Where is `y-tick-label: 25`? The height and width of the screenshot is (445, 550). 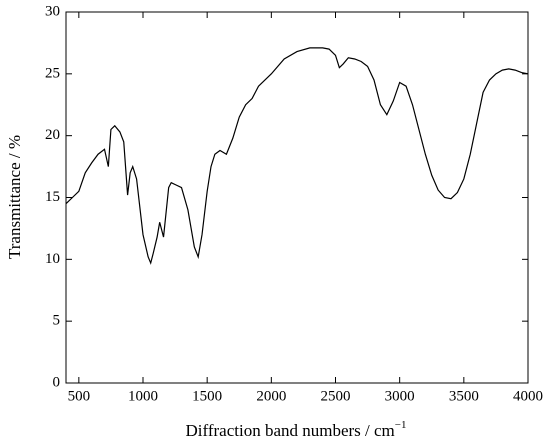 y-tick-label: 25 is located at coordinates (52, 73).